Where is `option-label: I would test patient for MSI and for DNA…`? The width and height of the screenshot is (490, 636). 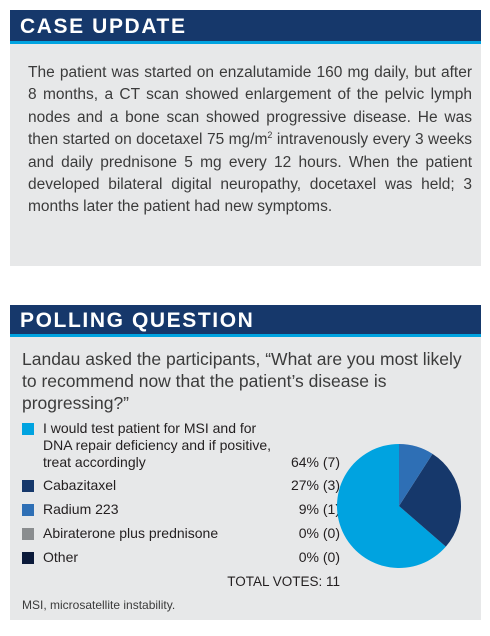
option-label: I would test patient for MSI and for DNA… is located at coordinates (157, 445).